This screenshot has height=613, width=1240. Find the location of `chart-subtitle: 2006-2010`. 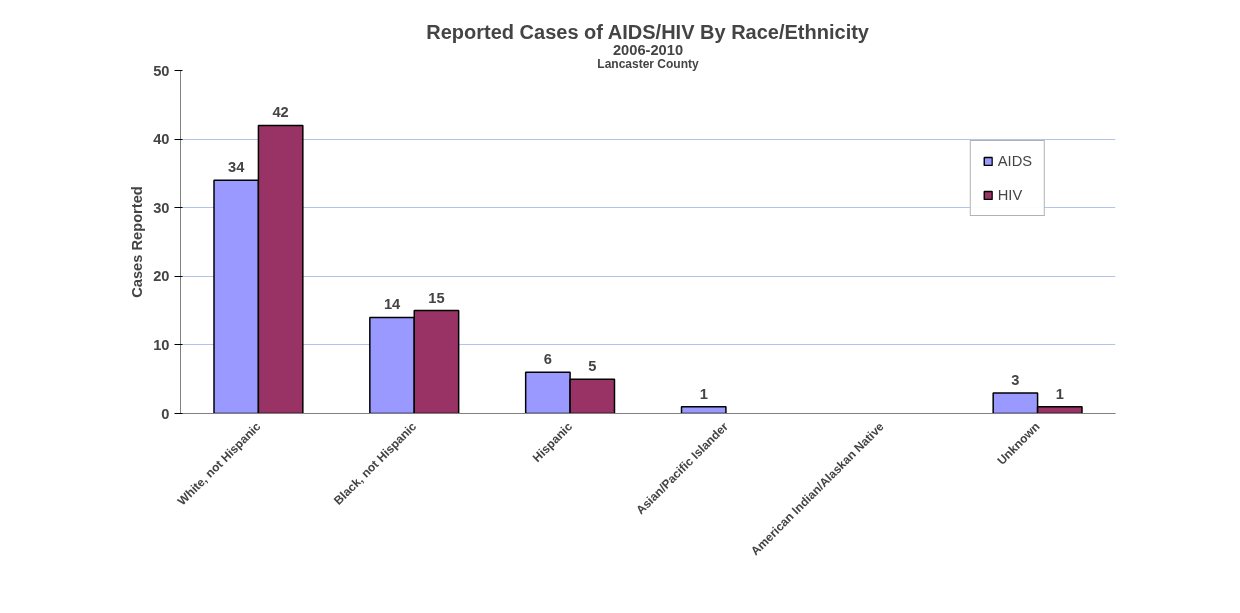

chart-subtitle: 2006-2010 is located at coordinates (648, 49).